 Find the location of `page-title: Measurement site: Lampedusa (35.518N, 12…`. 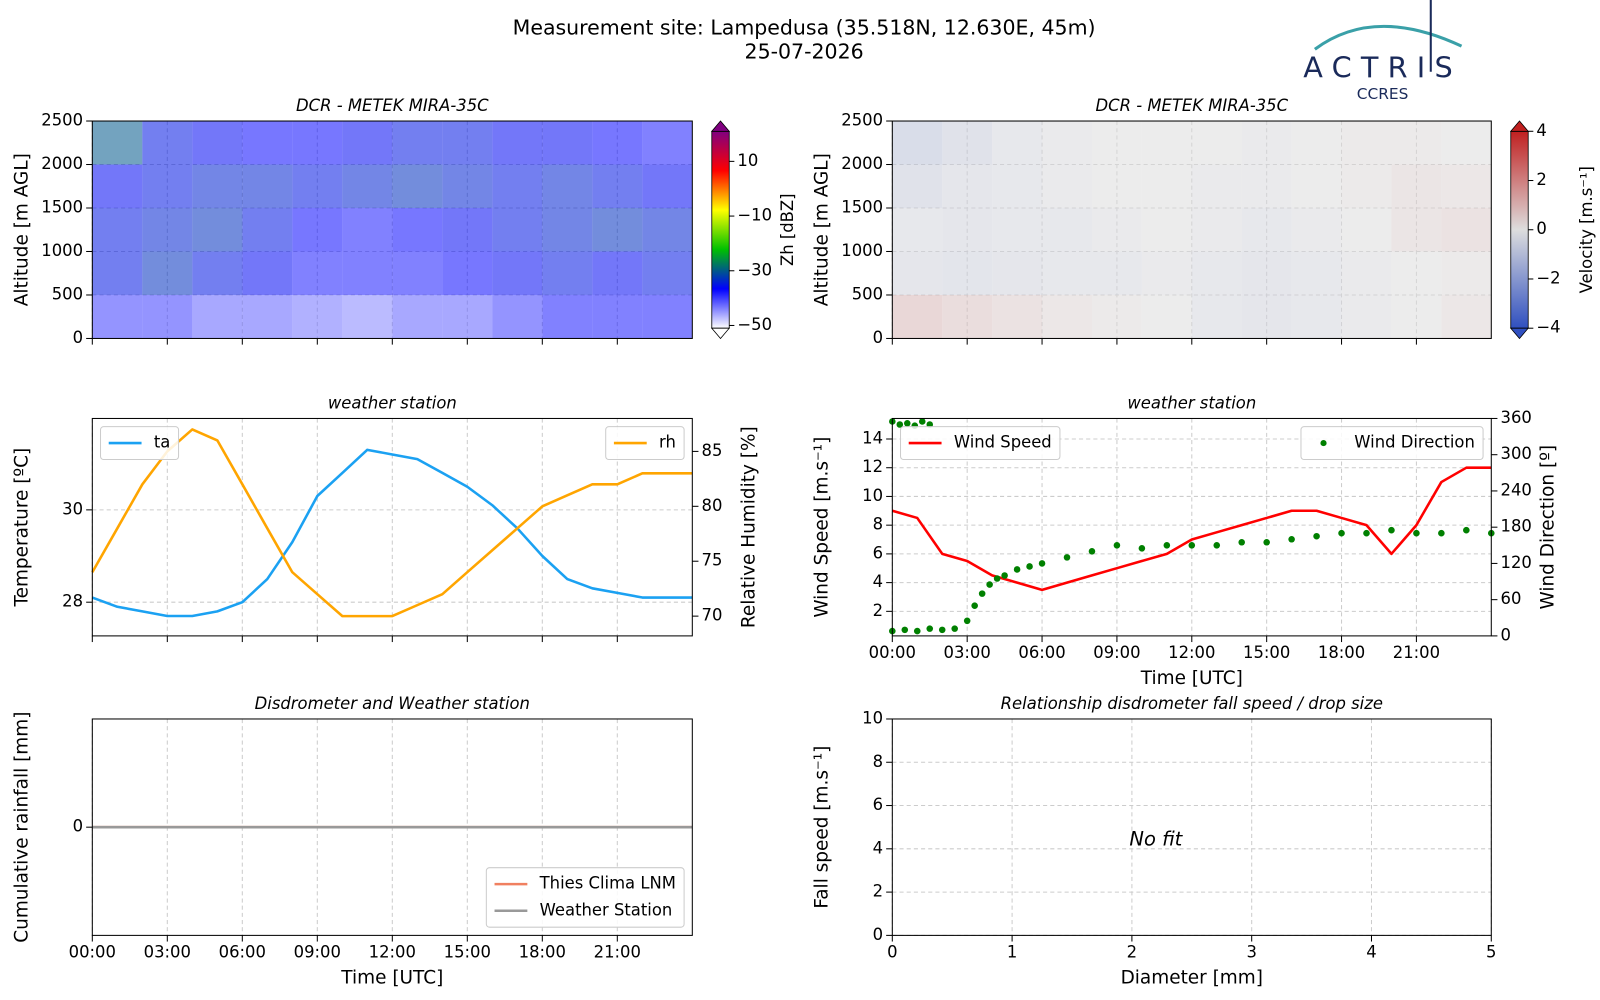

page-title: Measurement site: Lampedusa (35.518N, 12… is located at coordinates (804, 28).